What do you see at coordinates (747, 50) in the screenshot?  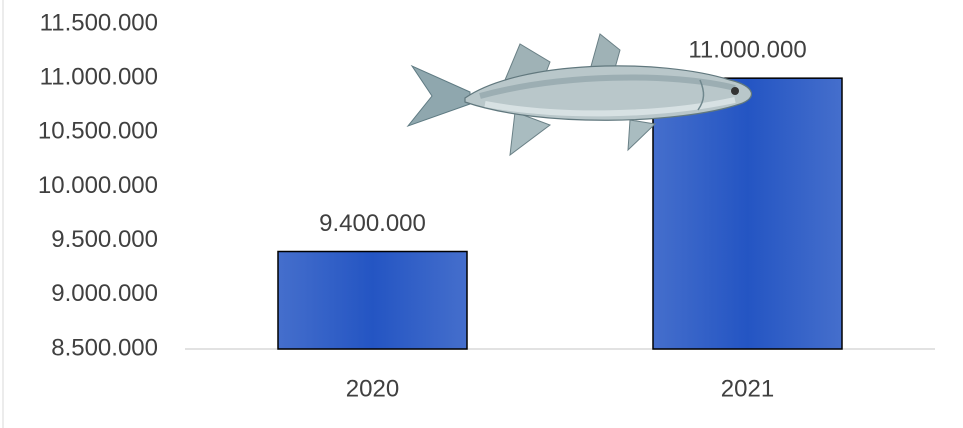 I see `data-label: 11.000.000` at bounding box center [747, 50].